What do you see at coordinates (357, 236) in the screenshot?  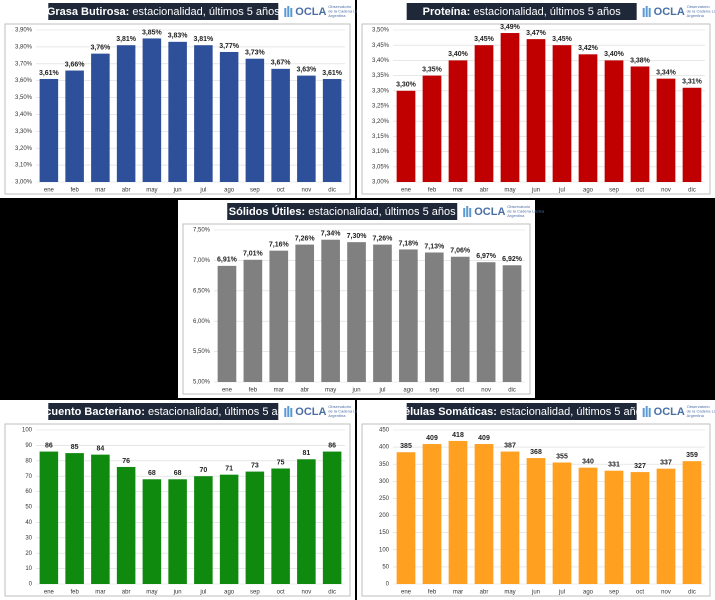 I see `value-label: 7,30%` at bounding box center [357, 236].